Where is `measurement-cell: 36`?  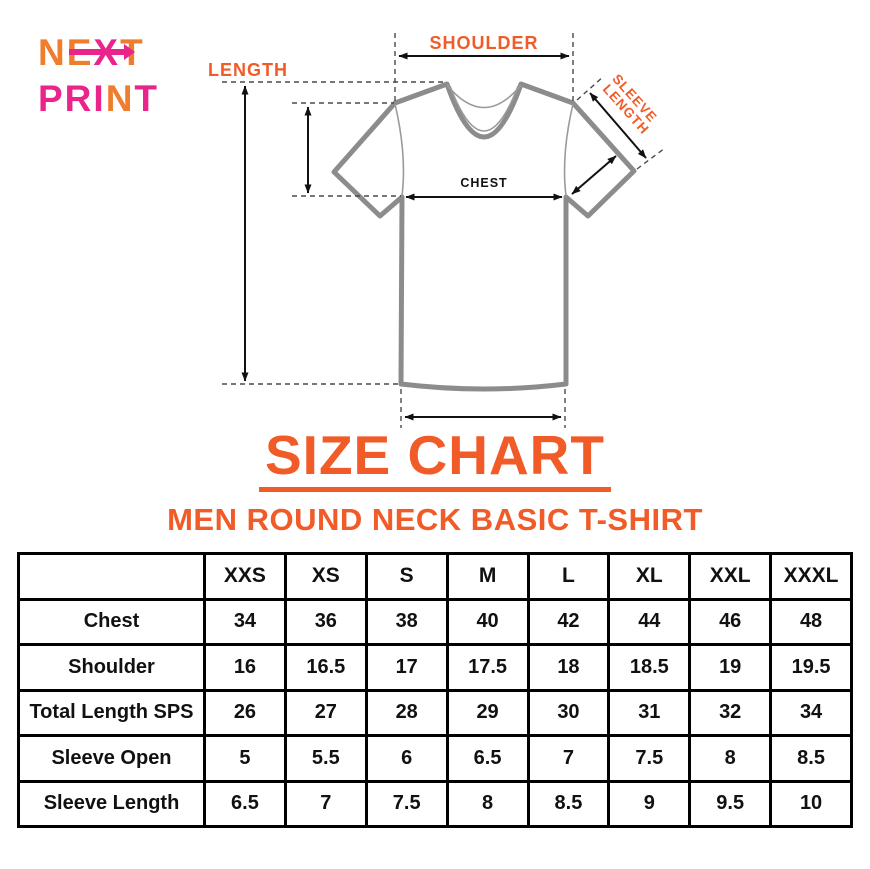 measurement-cell: 36 is located at coordinates (325, 621).